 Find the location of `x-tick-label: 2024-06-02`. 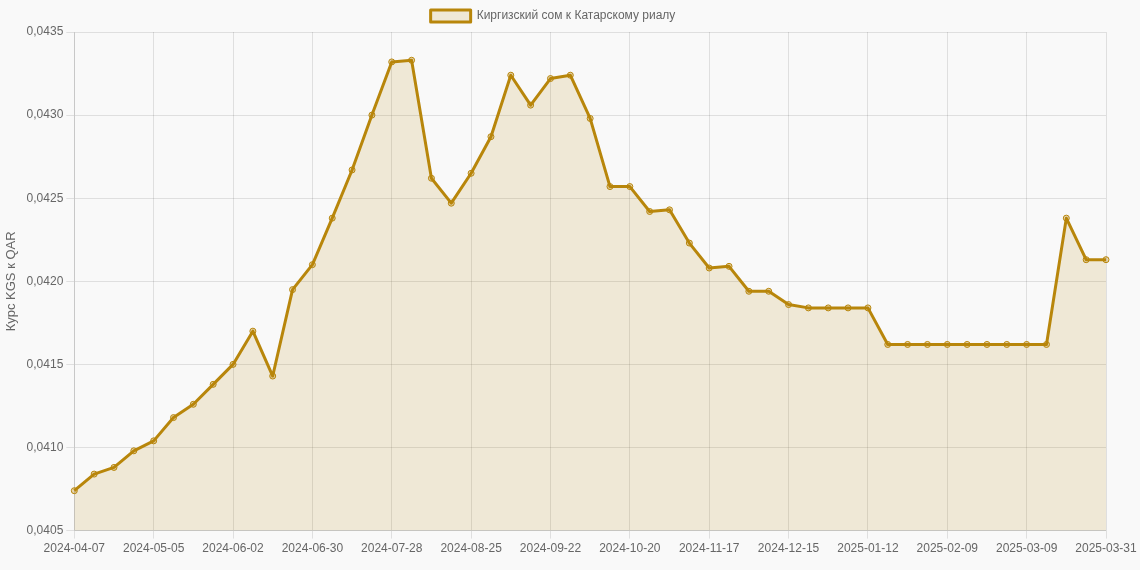

x-tick-label: 2024-06-02 is located at coordinates (233, 548).